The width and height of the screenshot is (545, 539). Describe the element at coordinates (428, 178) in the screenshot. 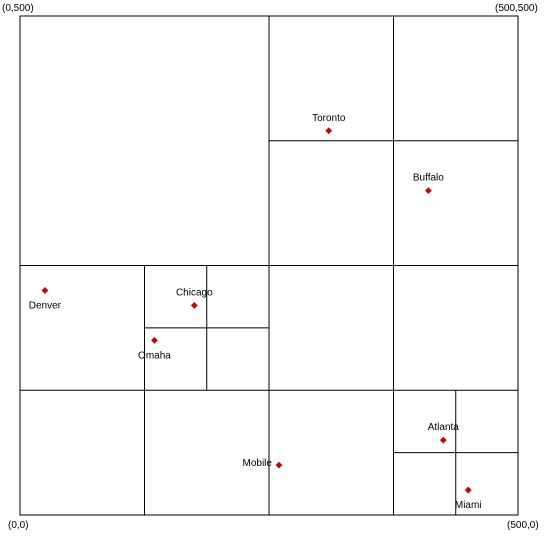

I see `city-label-buffalo: Buffalo` at that location.